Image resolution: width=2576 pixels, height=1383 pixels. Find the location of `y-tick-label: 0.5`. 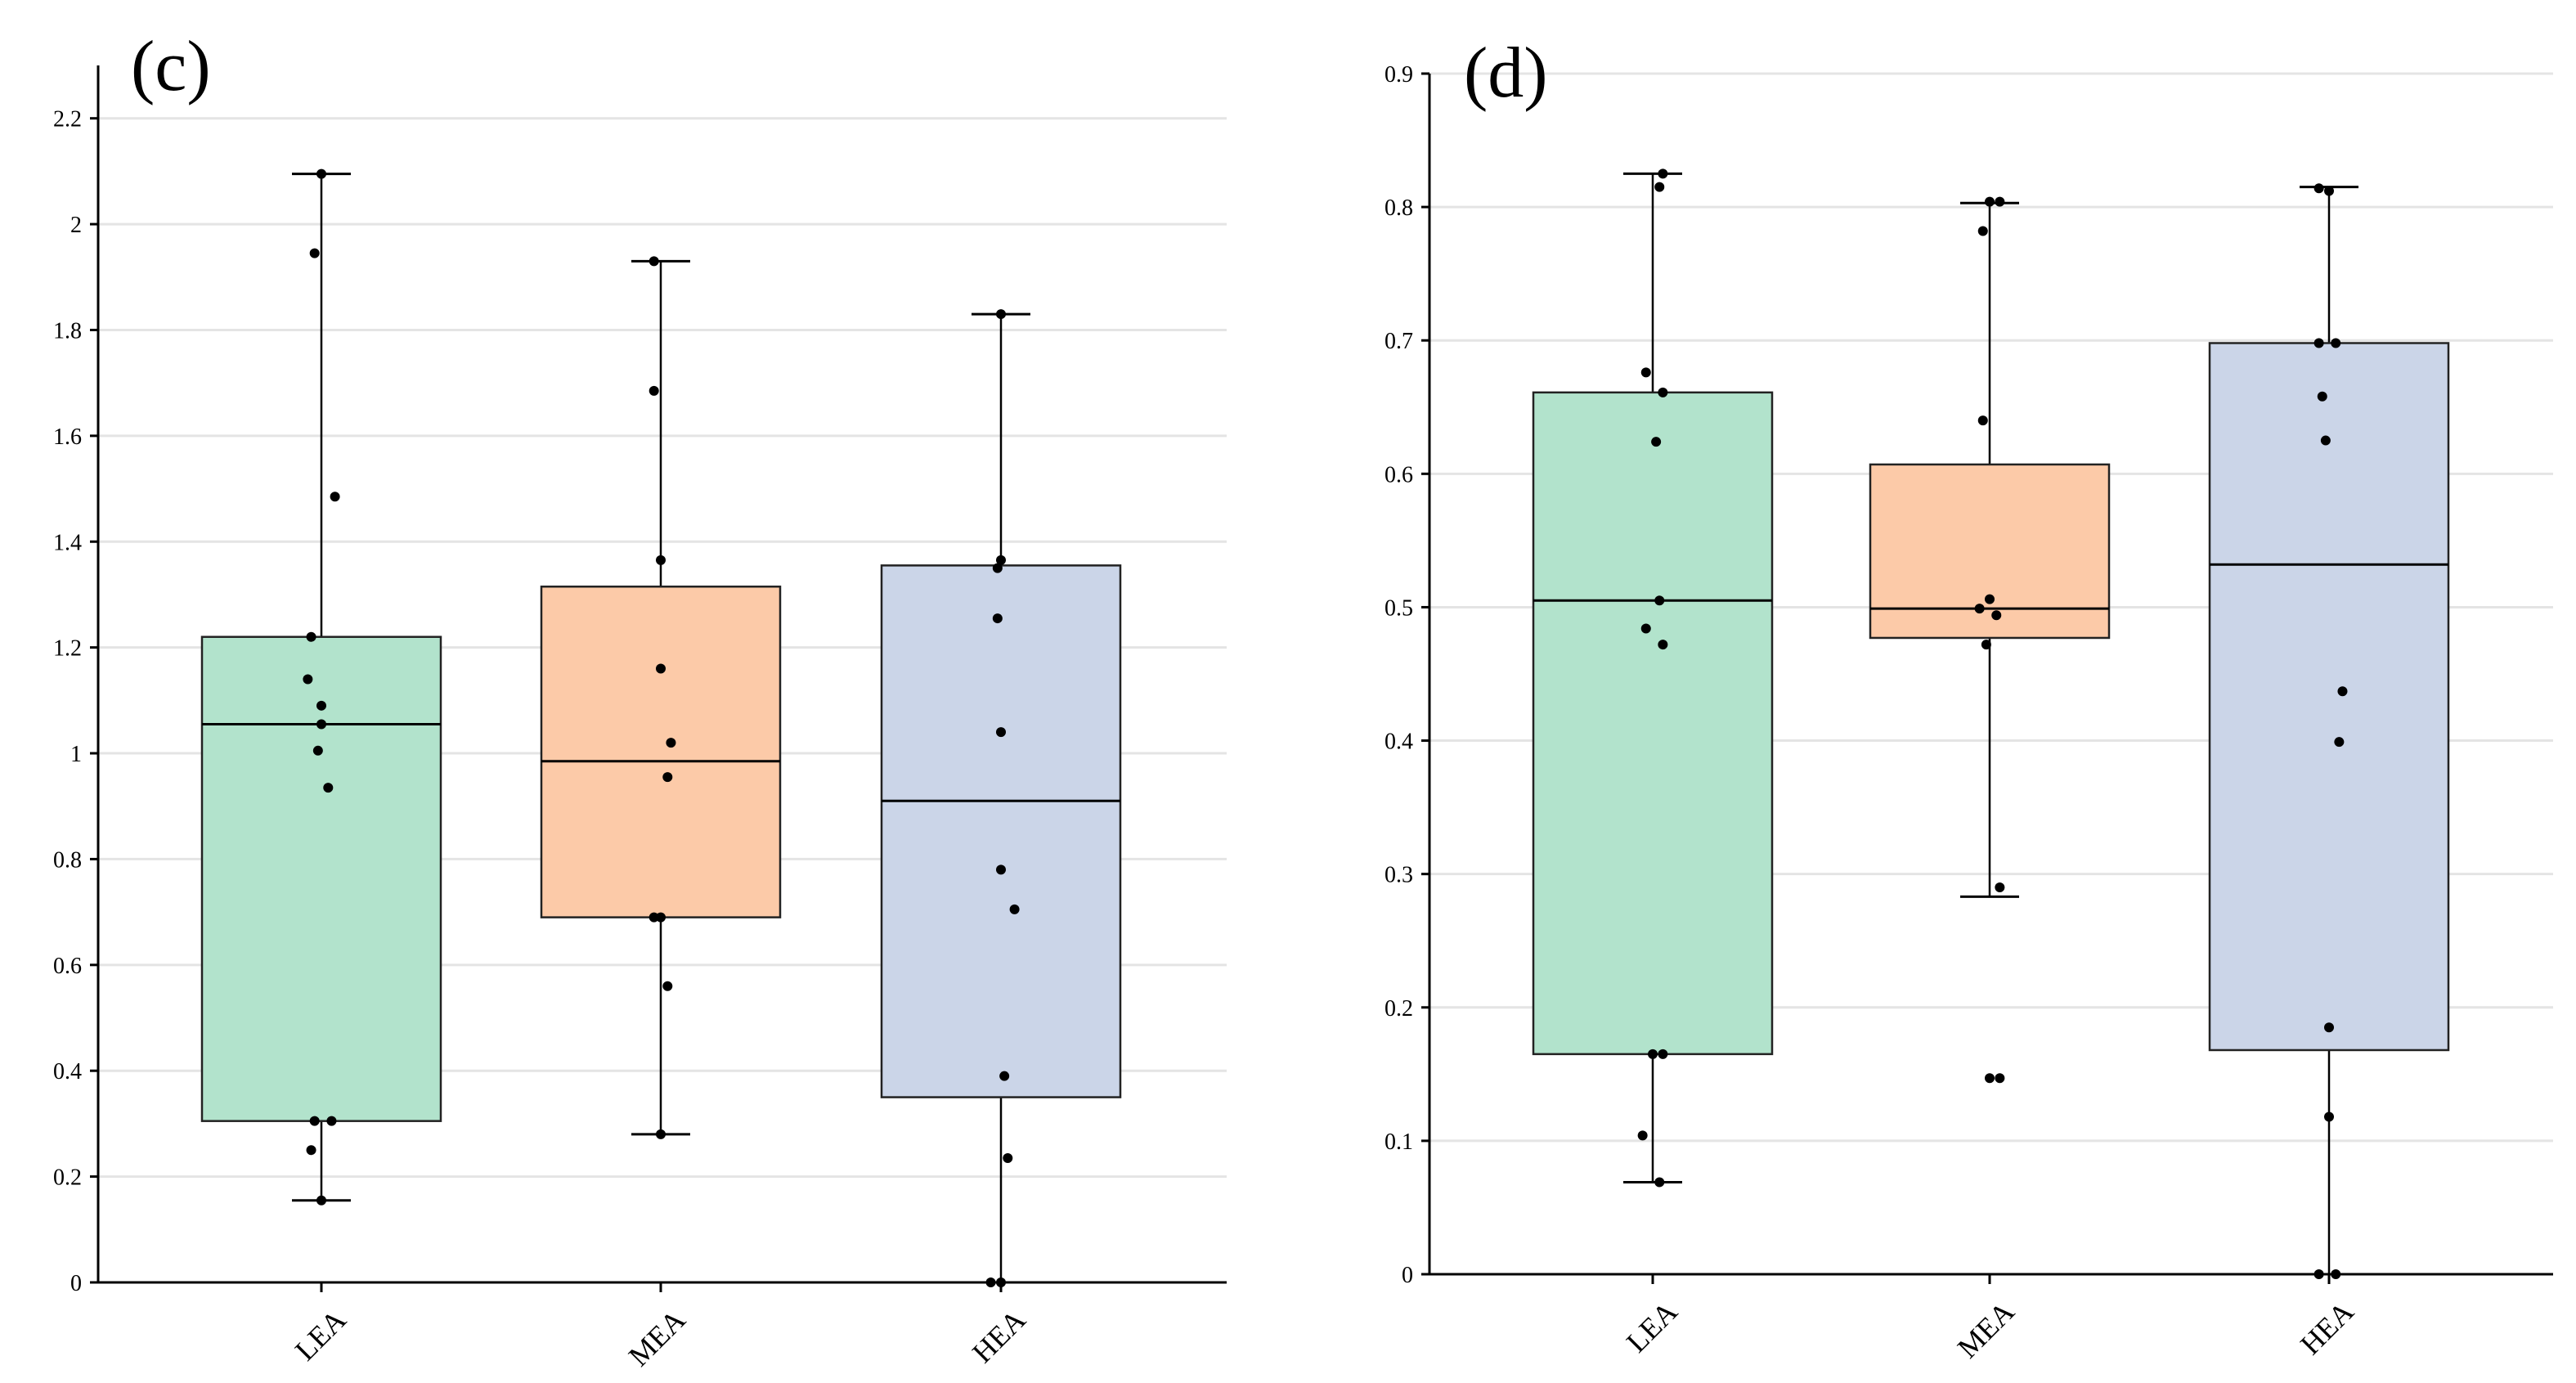

y-tick-label: 0.5 is located at coordinates (1399, 608).